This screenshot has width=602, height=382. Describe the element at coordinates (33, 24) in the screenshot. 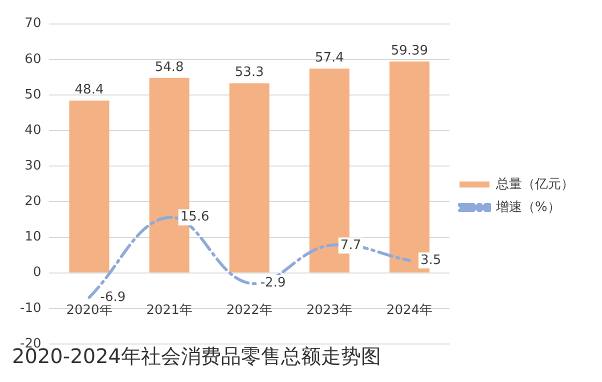

I see `y-tick-label: 70` at that location.